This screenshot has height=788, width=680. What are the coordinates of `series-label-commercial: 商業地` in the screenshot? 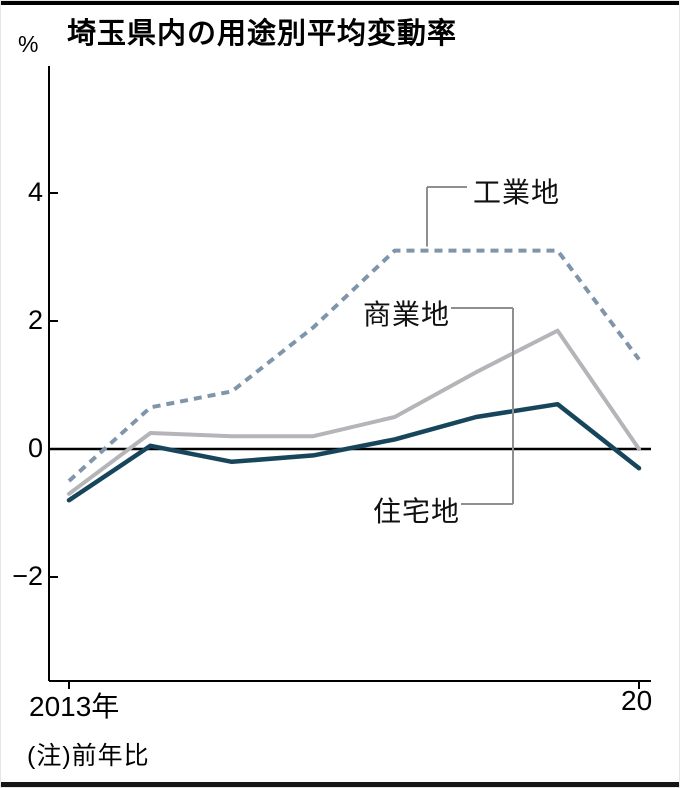 It's located at (407, 314).